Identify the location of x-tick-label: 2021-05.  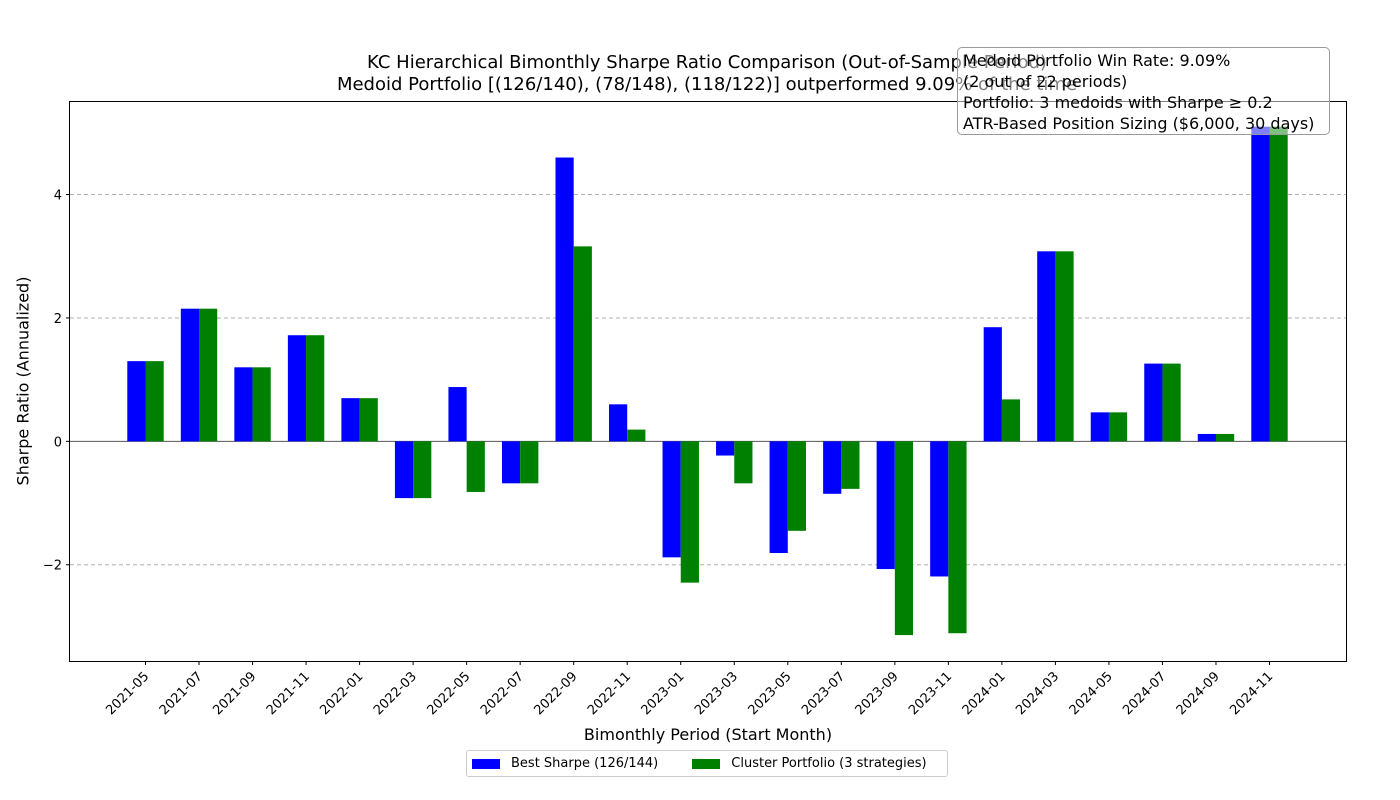
(127, 693).